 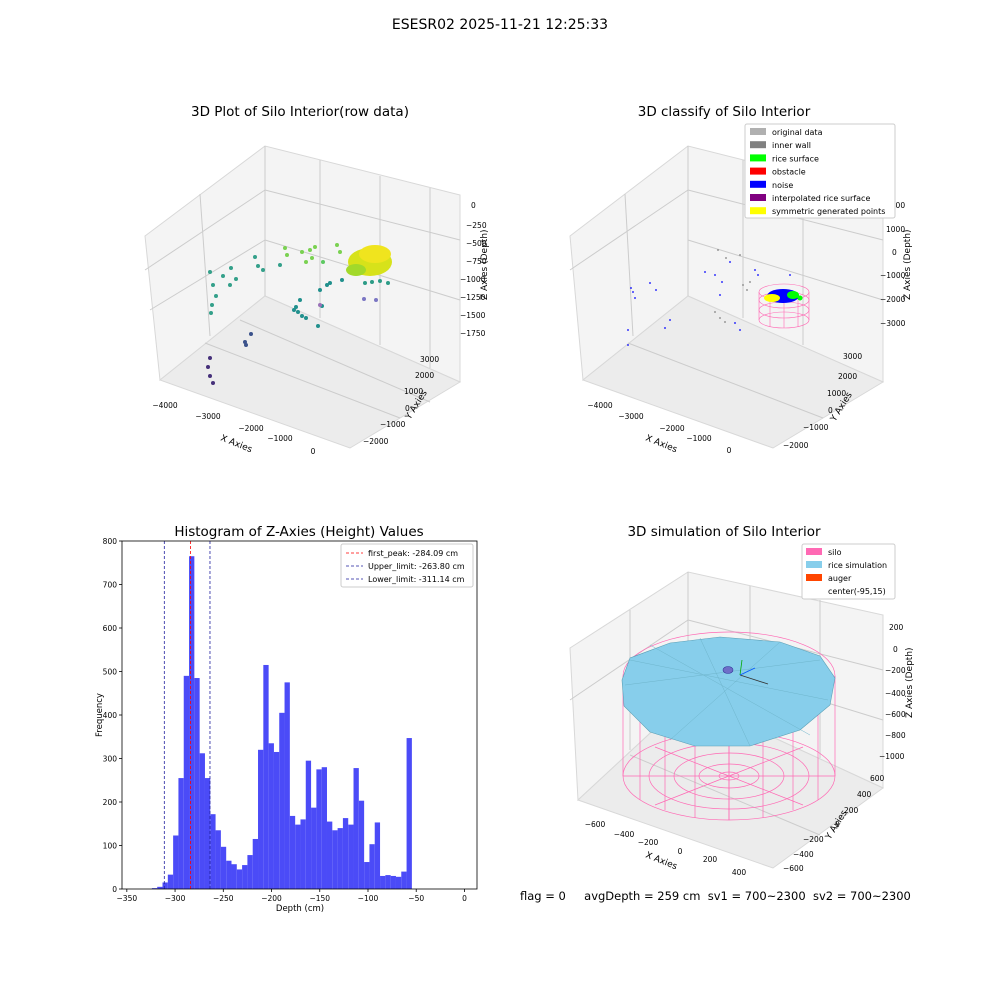 I want to click on histogram-bar: 155, so click(x=329, y=855).